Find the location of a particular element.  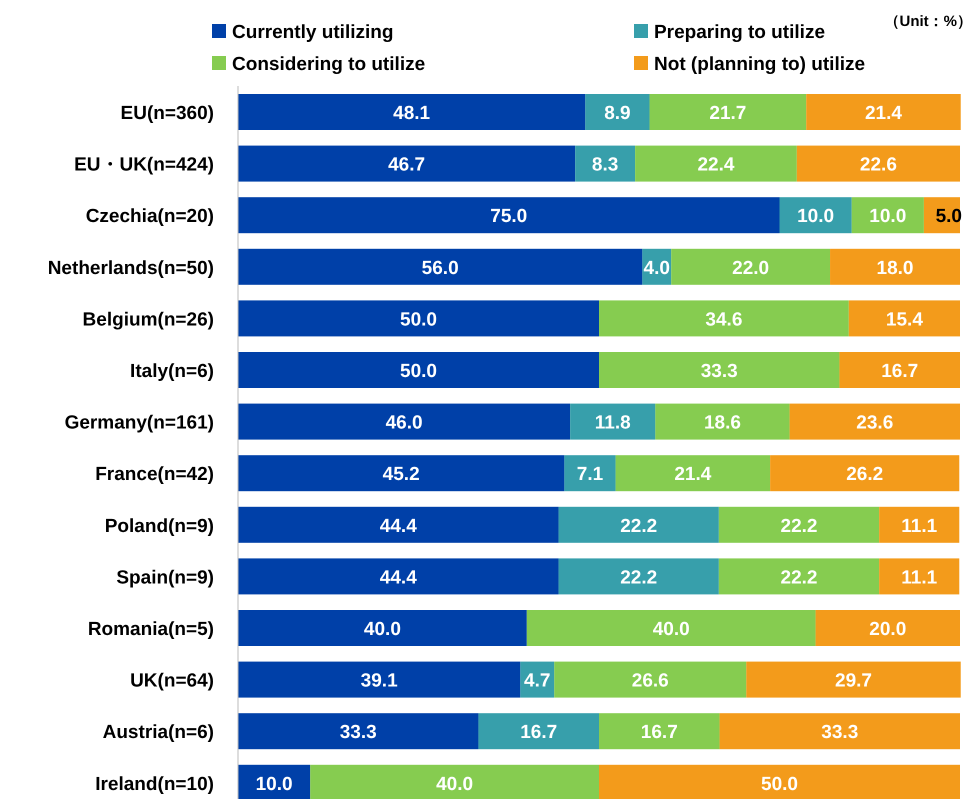

y-tick-label: Italy(n=6) is located at coordinates (172, 371).